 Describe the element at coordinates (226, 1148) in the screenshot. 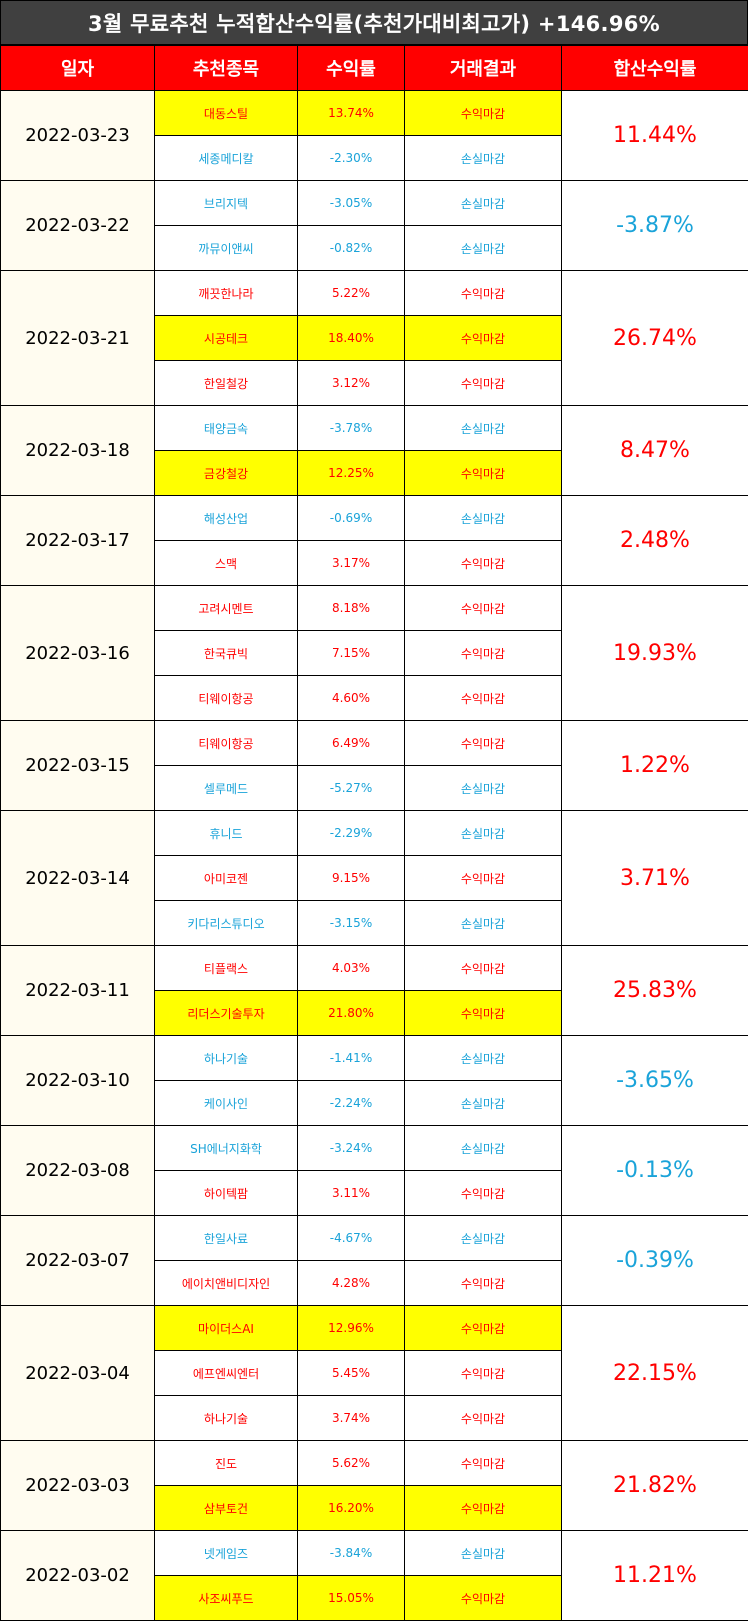

I see `stock-name-cell: SH에너지화학` at that location.